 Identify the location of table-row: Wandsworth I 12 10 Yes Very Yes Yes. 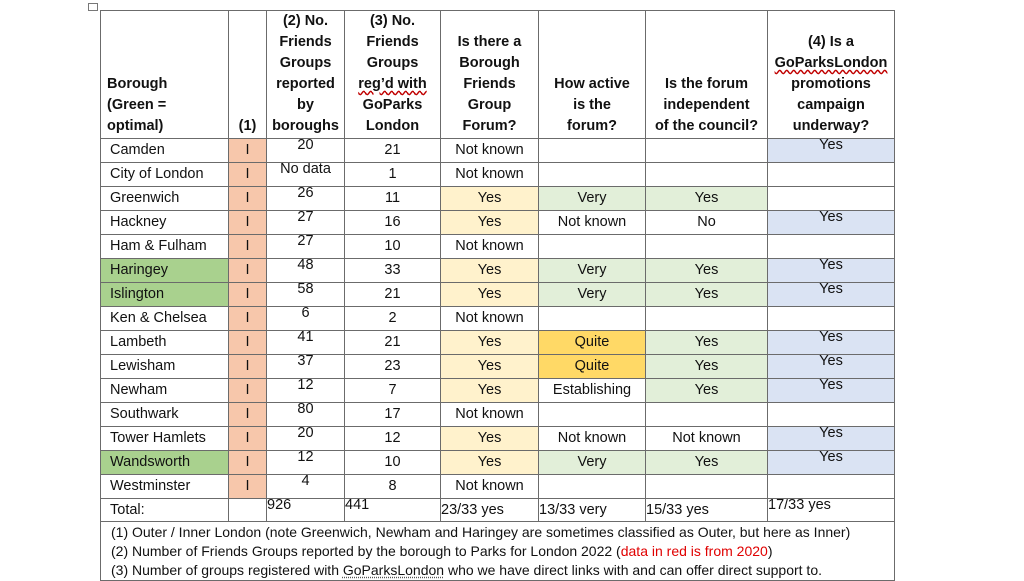
(497, 462).